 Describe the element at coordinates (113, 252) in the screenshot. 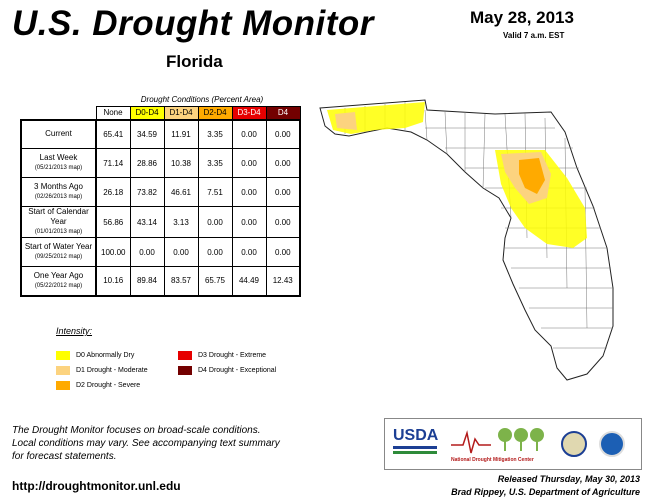

I see `cell: 100.00` at that location.